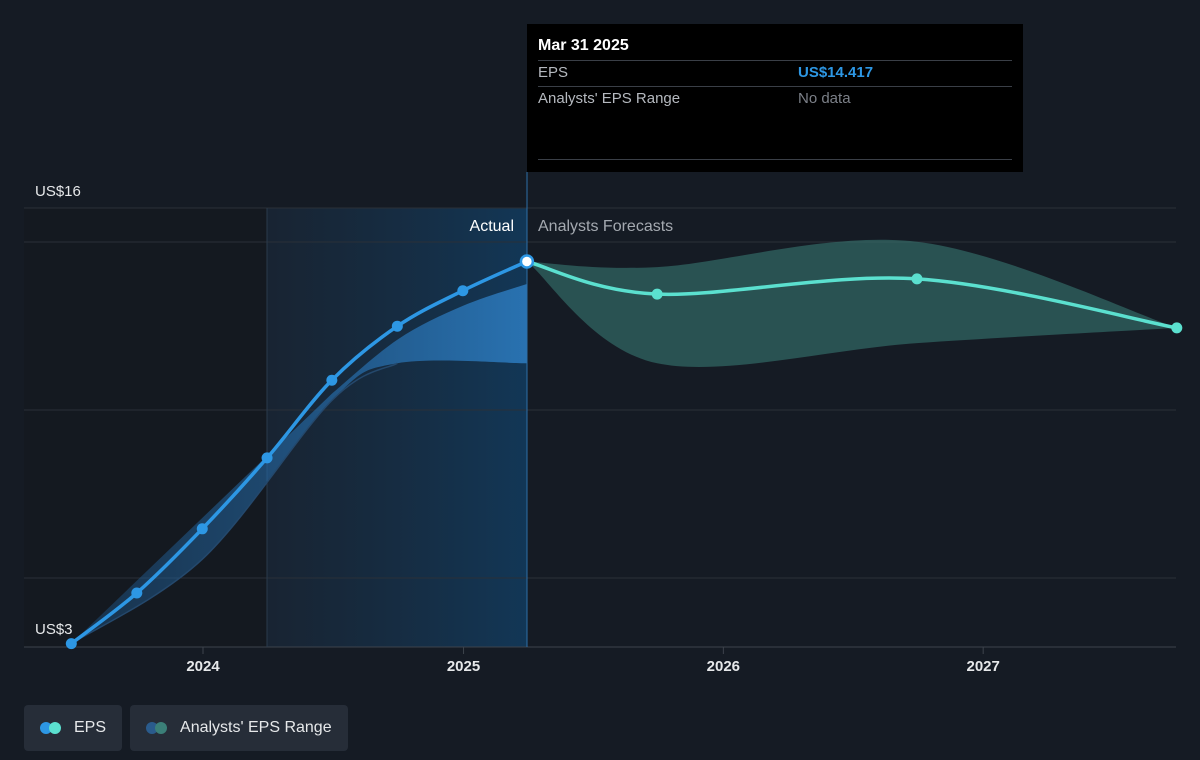 The height and width of the screenshot is (760, 1200). I want to click on x-tick-label: 2027, so click(982, 666).